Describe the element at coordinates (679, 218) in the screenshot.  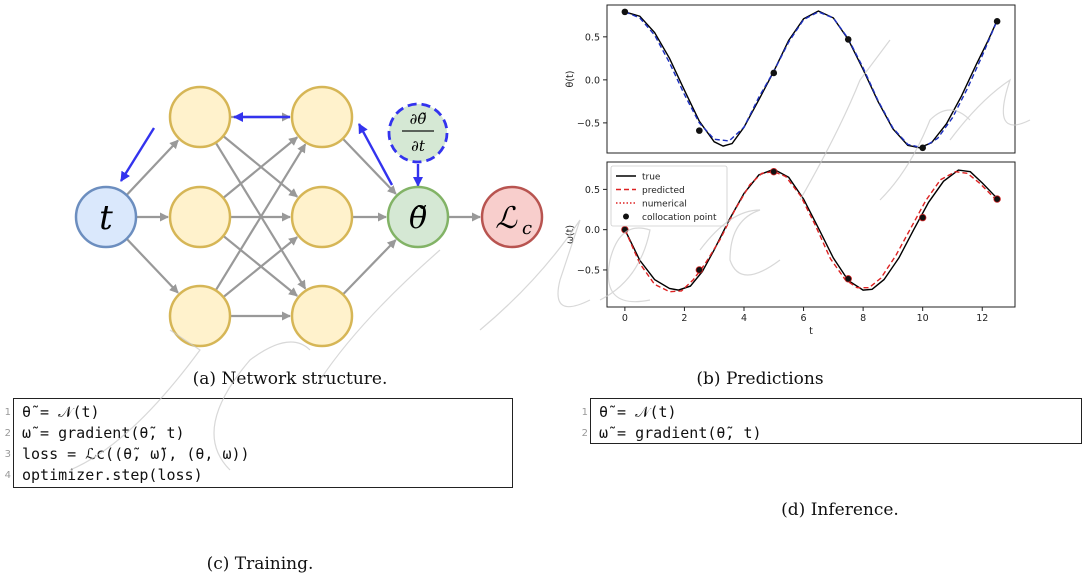
I see `legend-label: collocation point` at that location.